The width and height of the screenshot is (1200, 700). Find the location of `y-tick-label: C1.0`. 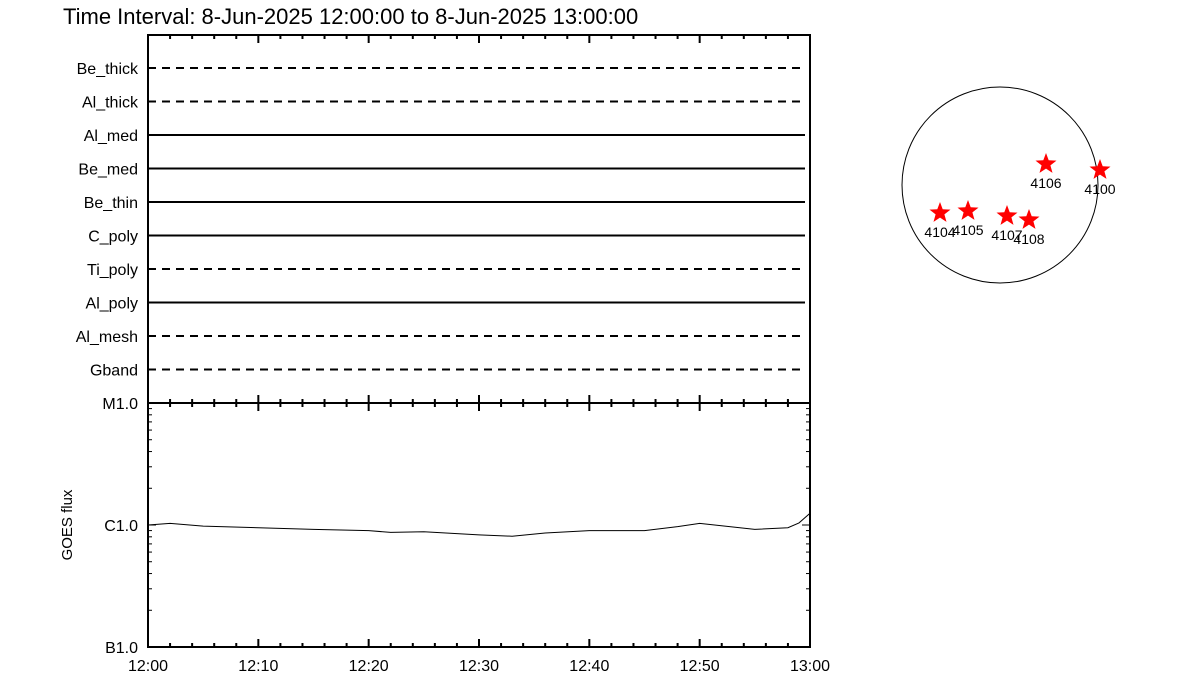

y-tick-label: C1.0 is located at coordinates (121, 526).